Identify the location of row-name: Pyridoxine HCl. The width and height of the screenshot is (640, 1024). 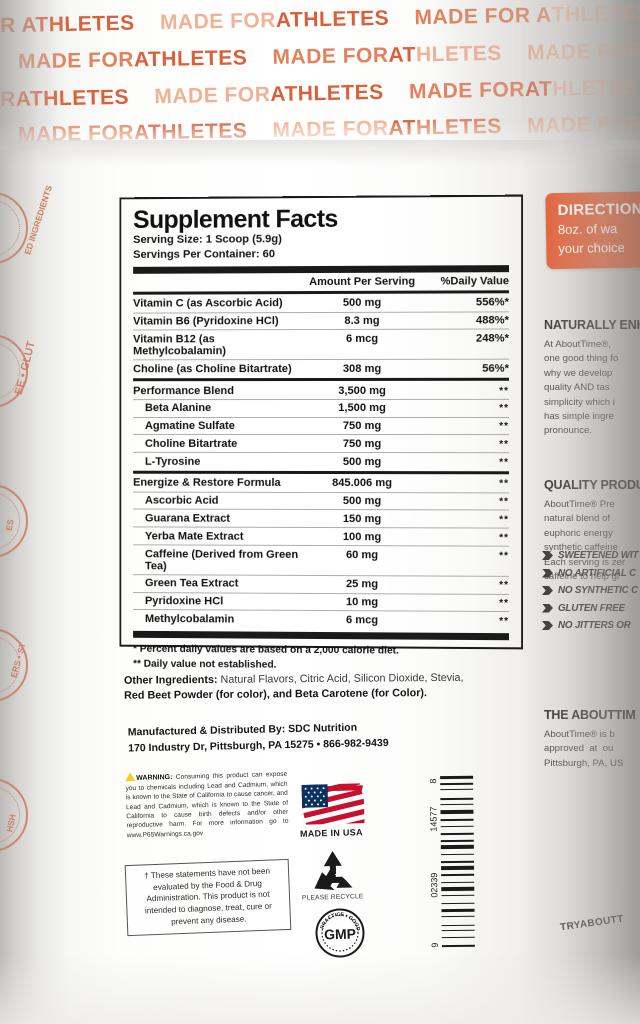
(184, 601).